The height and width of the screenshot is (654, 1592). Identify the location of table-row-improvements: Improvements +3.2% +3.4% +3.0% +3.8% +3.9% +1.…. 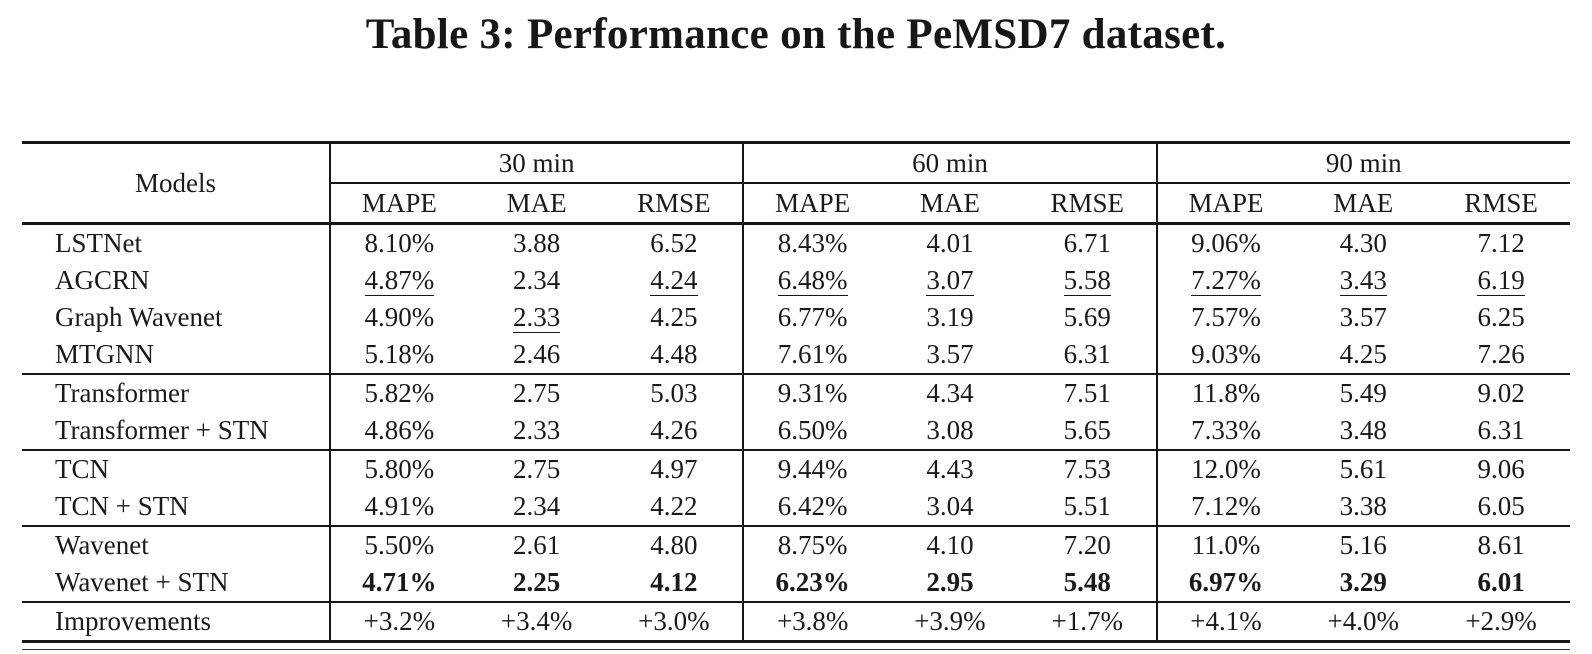
(796, 621).